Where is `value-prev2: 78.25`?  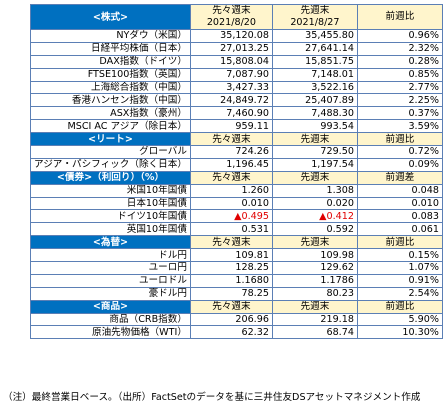
value-prev2: 78.25 is located at coordinates (231, 293).